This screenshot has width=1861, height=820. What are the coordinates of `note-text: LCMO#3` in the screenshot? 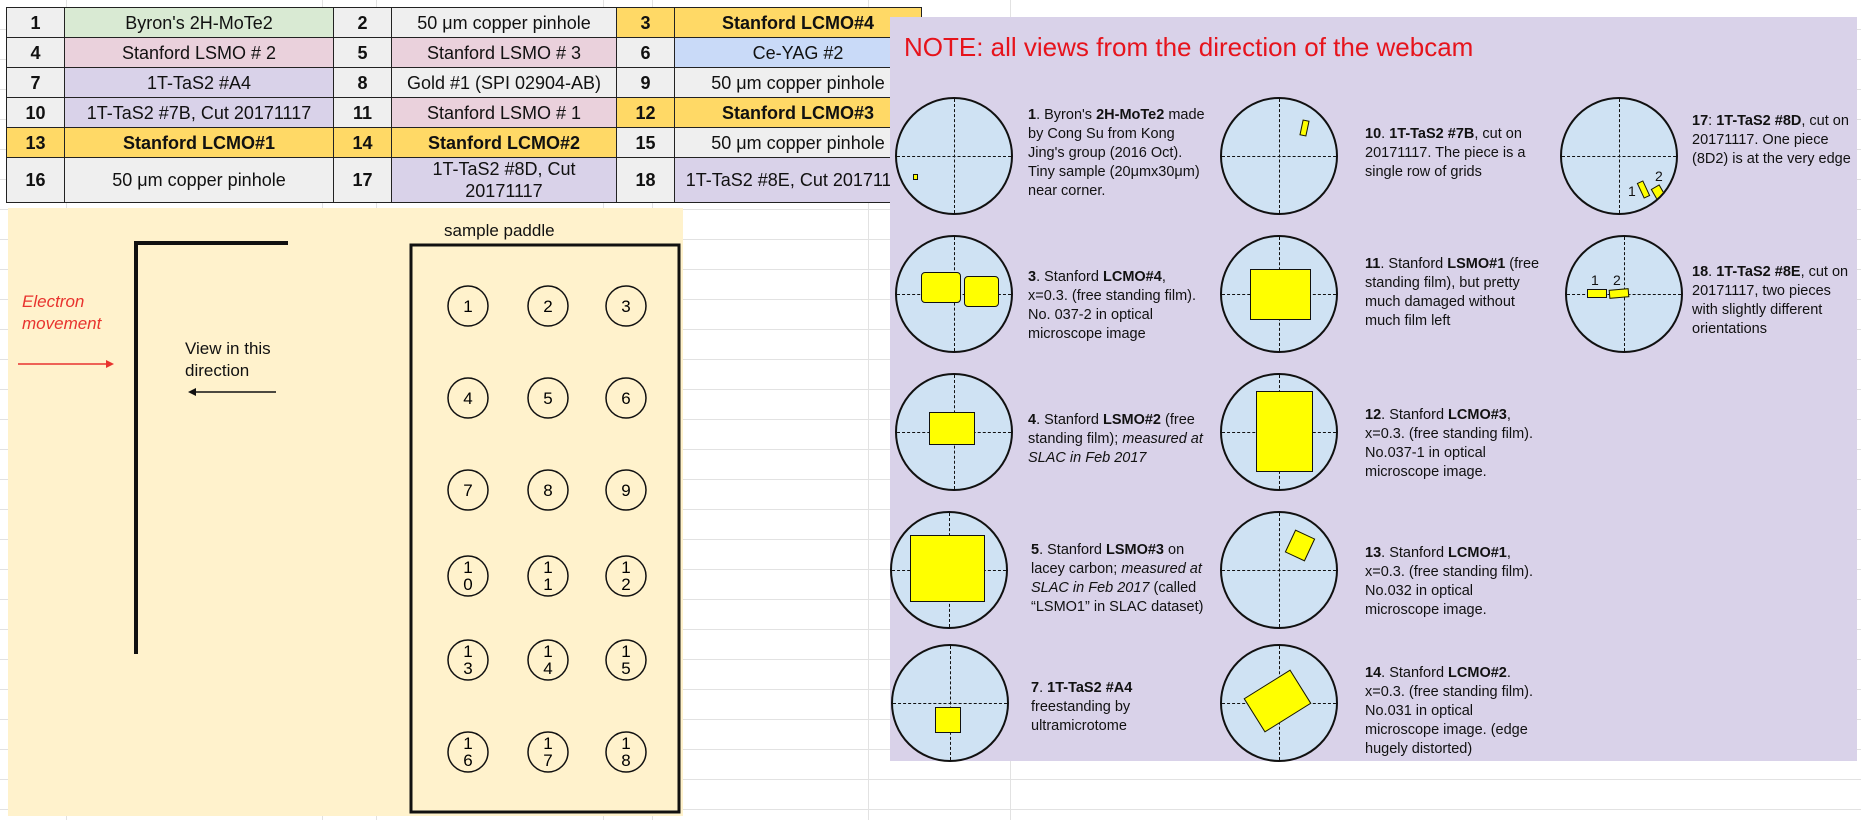 It's located at (1477, 415).